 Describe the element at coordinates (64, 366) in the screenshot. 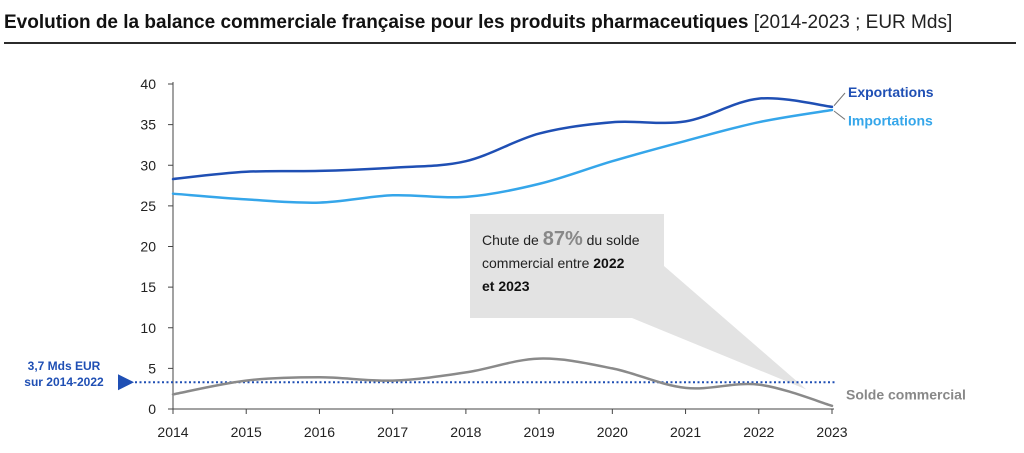

I see `average-label-line-1: 3,7 Mds EUR` at that location.